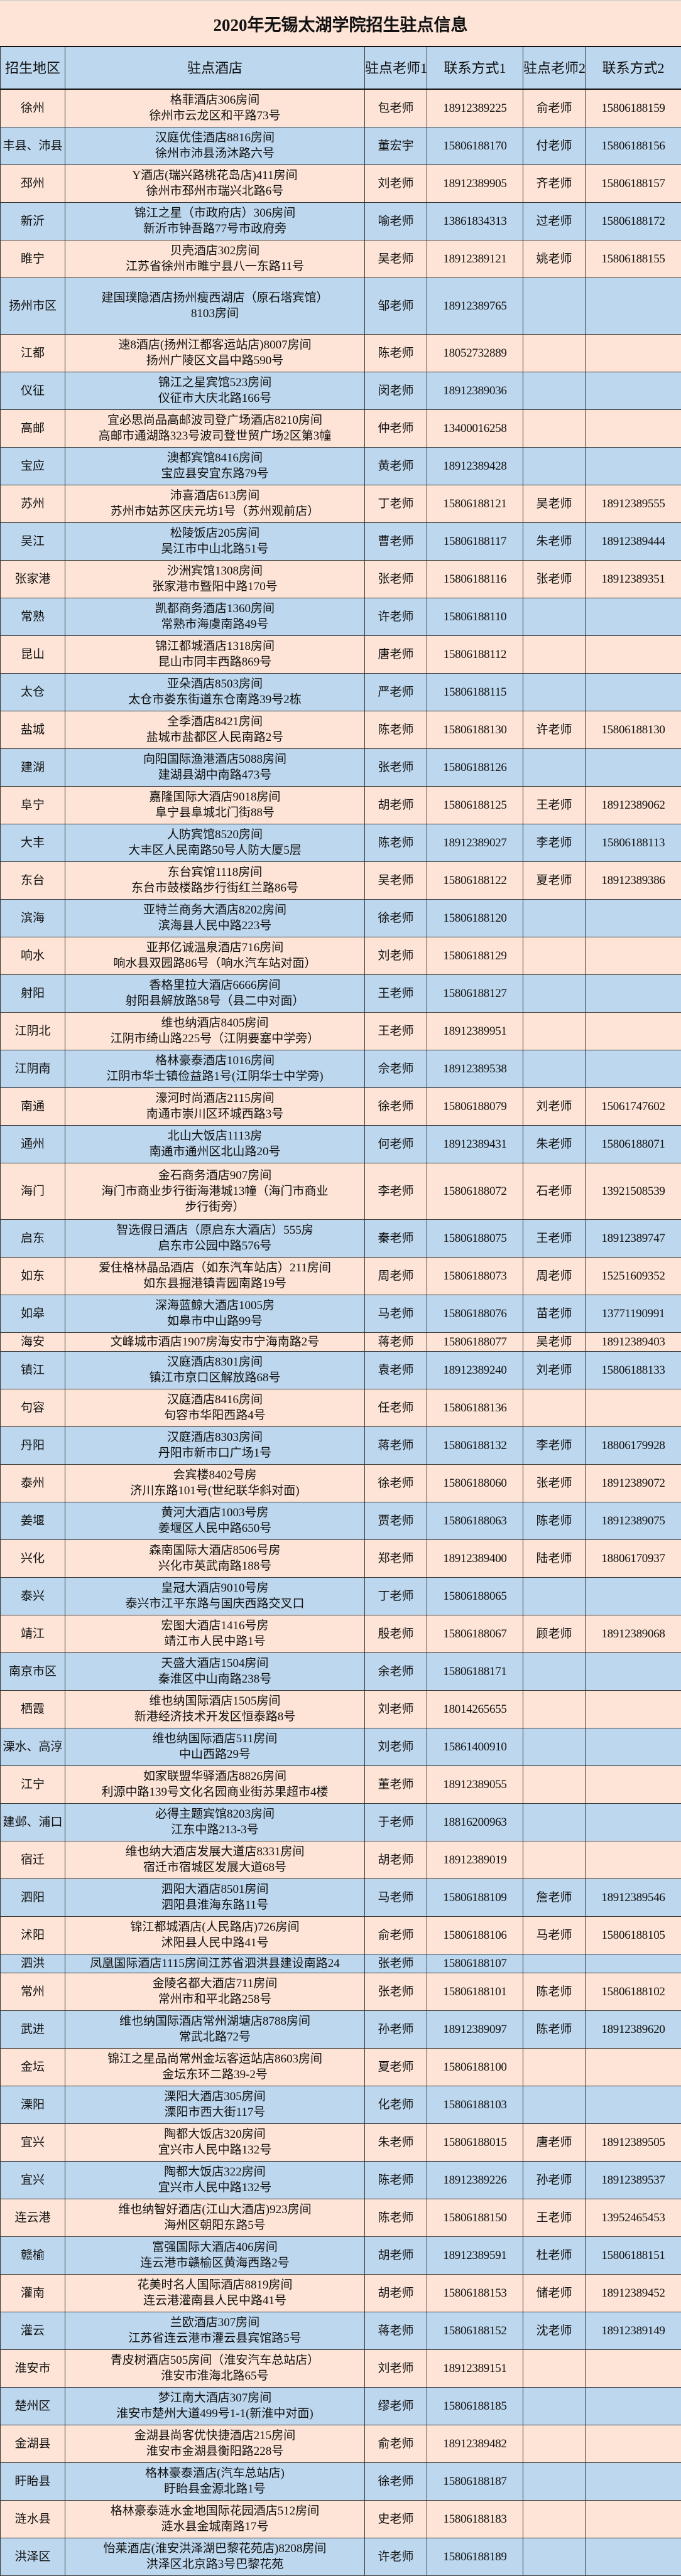 The width and height of the screenshot is (681, 2576). I want to click on phone-2-cell: 18912389747, so click(633, 1238).